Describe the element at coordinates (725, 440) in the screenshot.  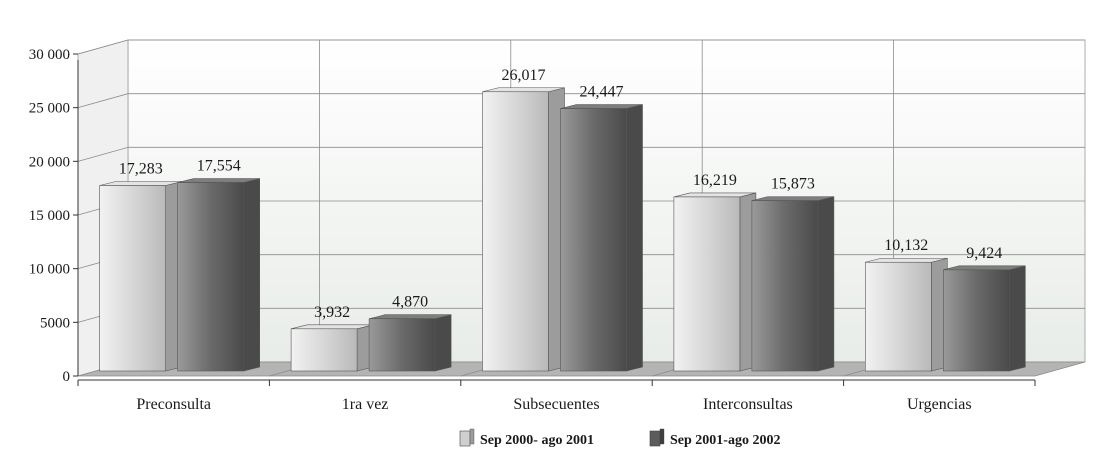
I see `legend-label: Sep 2001-ago 2002` at that location.